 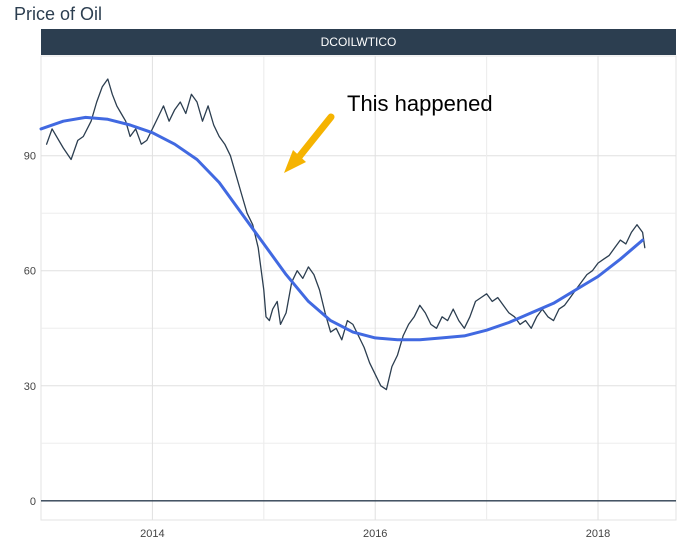 I want to click on annotation-arrow-icon, so click(x=309, y=143).